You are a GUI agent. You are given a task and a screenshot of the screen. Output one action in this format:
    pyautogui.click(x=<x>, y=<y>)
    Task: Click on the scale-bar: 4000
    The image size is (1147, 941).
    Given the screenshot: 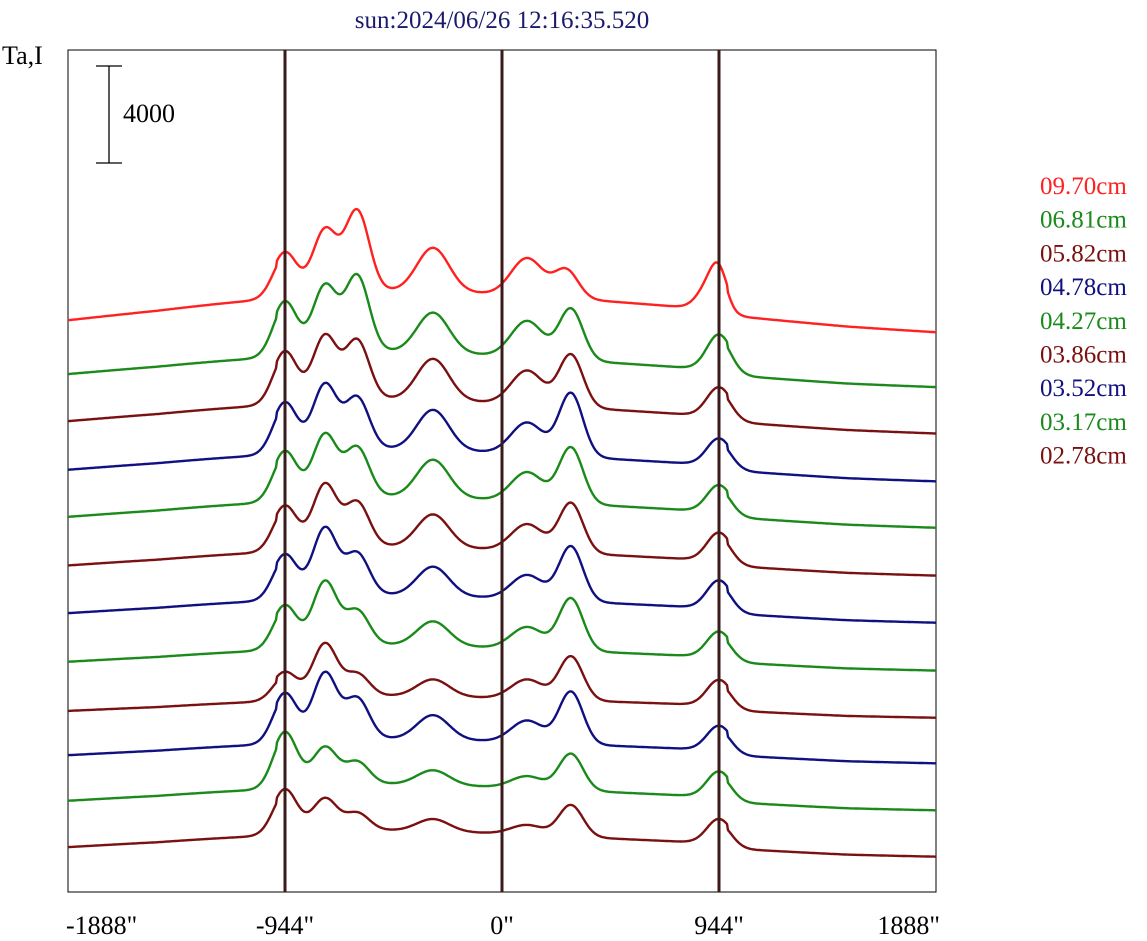 What is the action you would take?
    pyautogui.click(x=135, y=114)
    